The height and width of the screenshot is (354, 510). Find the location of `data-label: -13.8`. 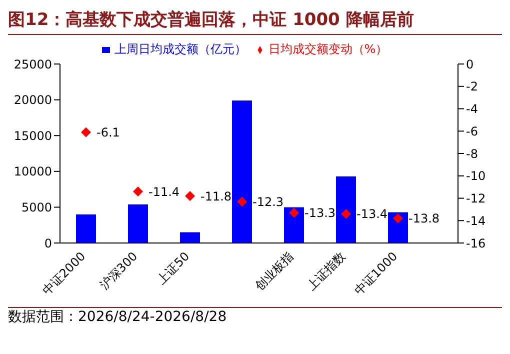

data-label: -13.8 is located at coordinates (424, 219).